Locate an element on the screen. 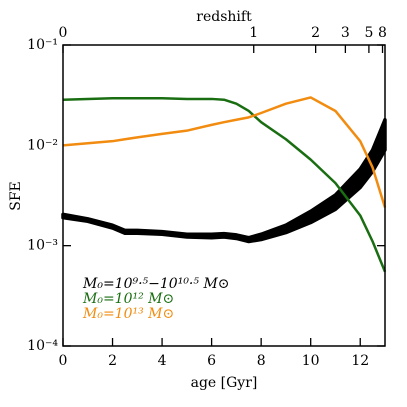  legend-entry: M₀=10¹² M⊙ is located at coordinates (128, 299).